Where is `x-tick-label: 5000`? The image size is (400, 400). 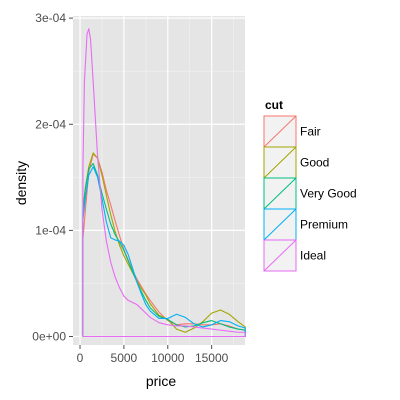
x-tick-label: 5000 is located at coordinates (124, 358).